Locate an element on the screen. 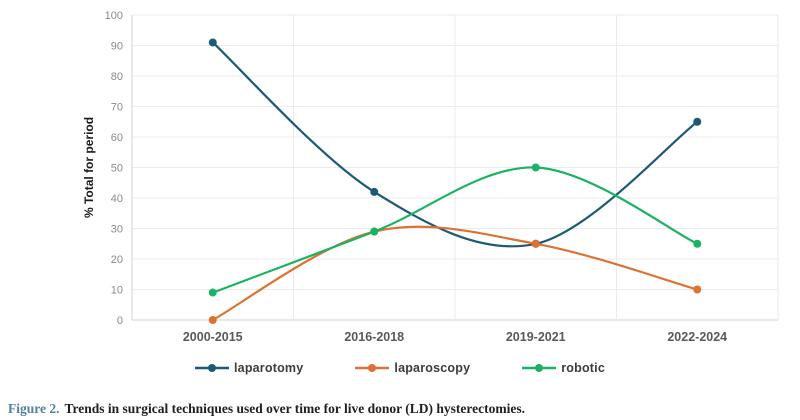  legend-label: robotic is located at coordinates (583, 368).